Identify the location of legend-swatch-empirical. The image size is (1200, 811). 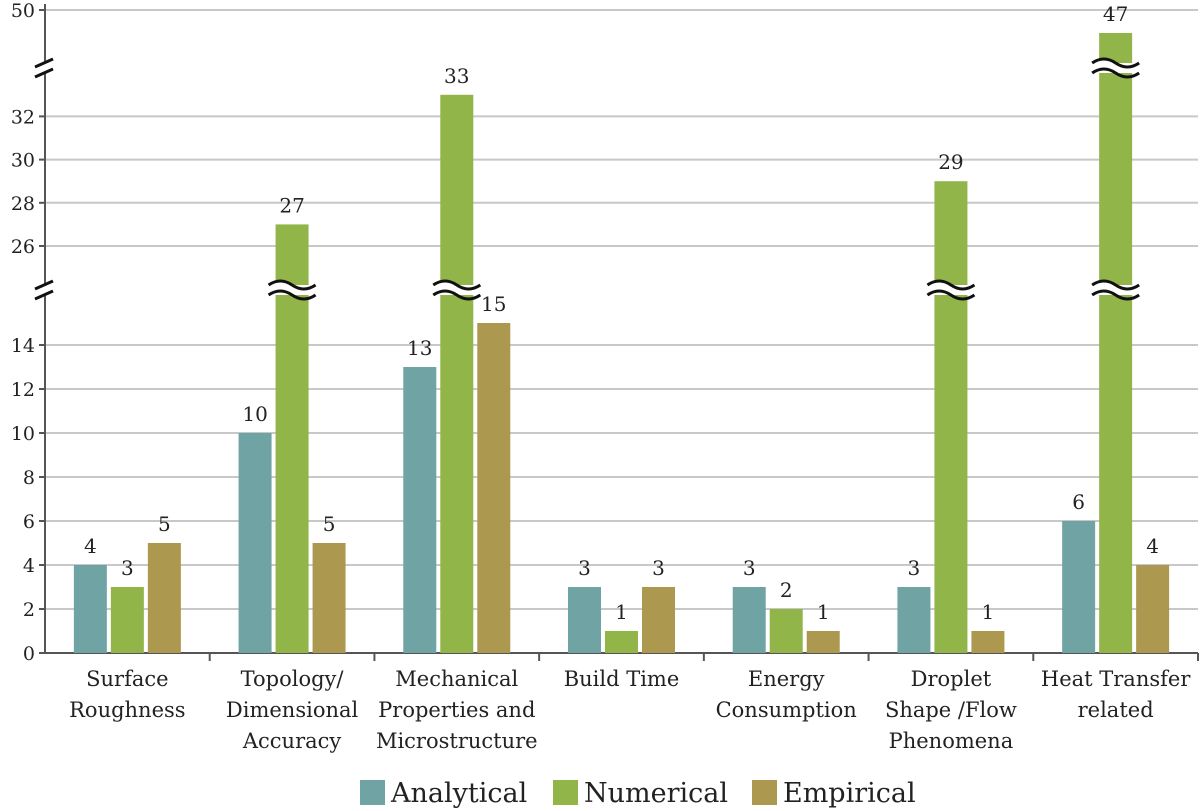
(764, 792).